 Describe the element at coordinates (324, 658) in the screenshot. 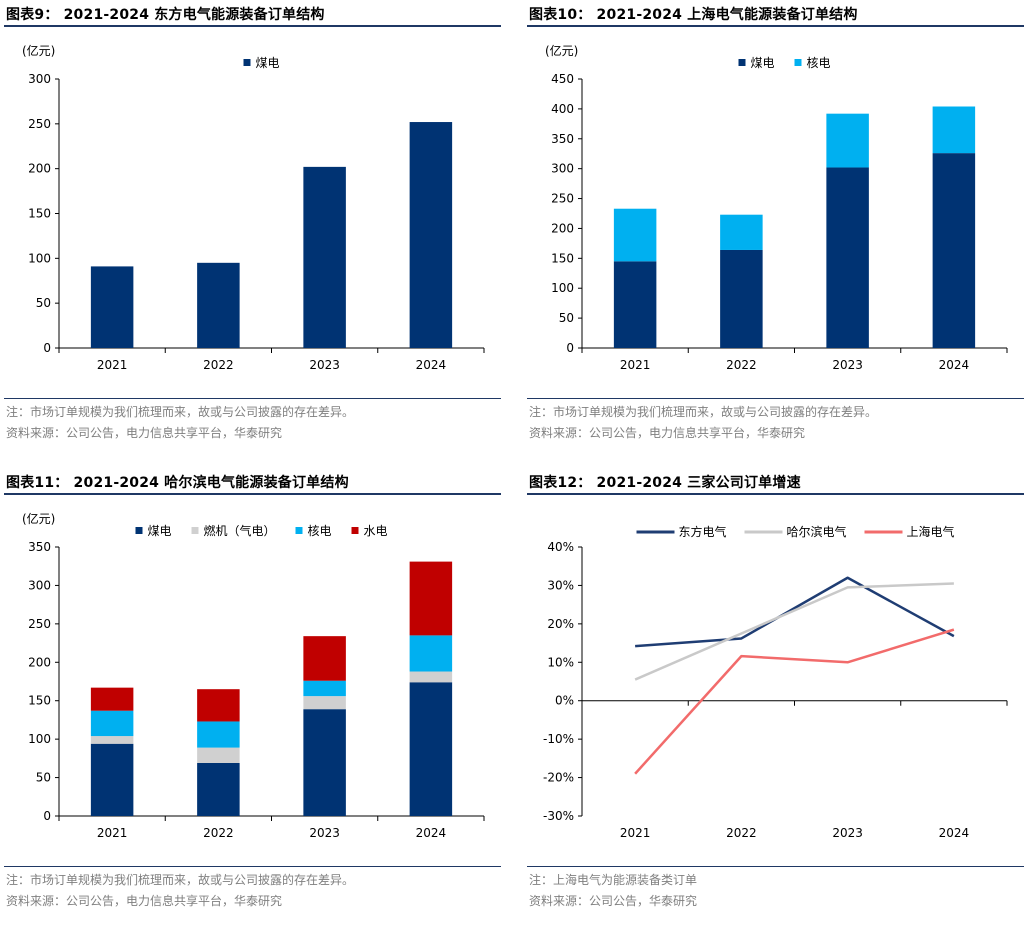

I see `bar-水电-2023` at that location.